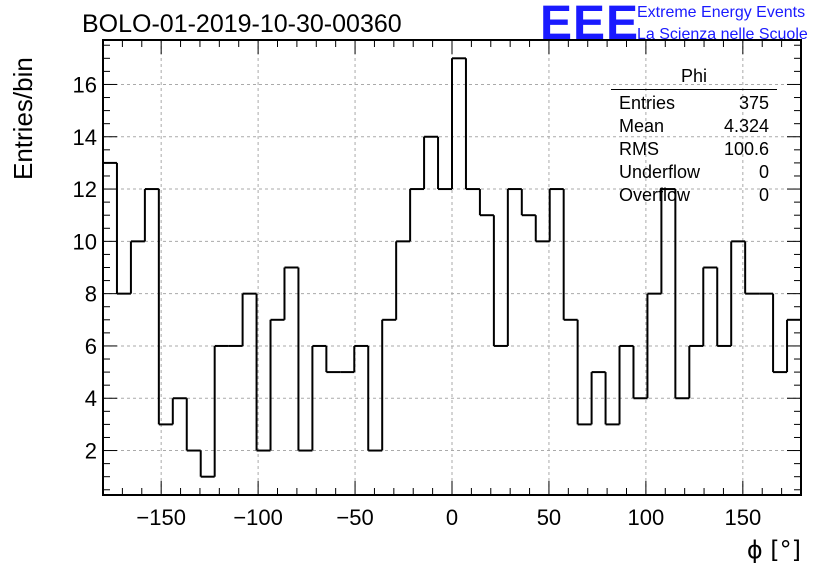  Describe the element at coordinates (161, 517) in the screenshot. I see `x-tick-label: −150` at that location.